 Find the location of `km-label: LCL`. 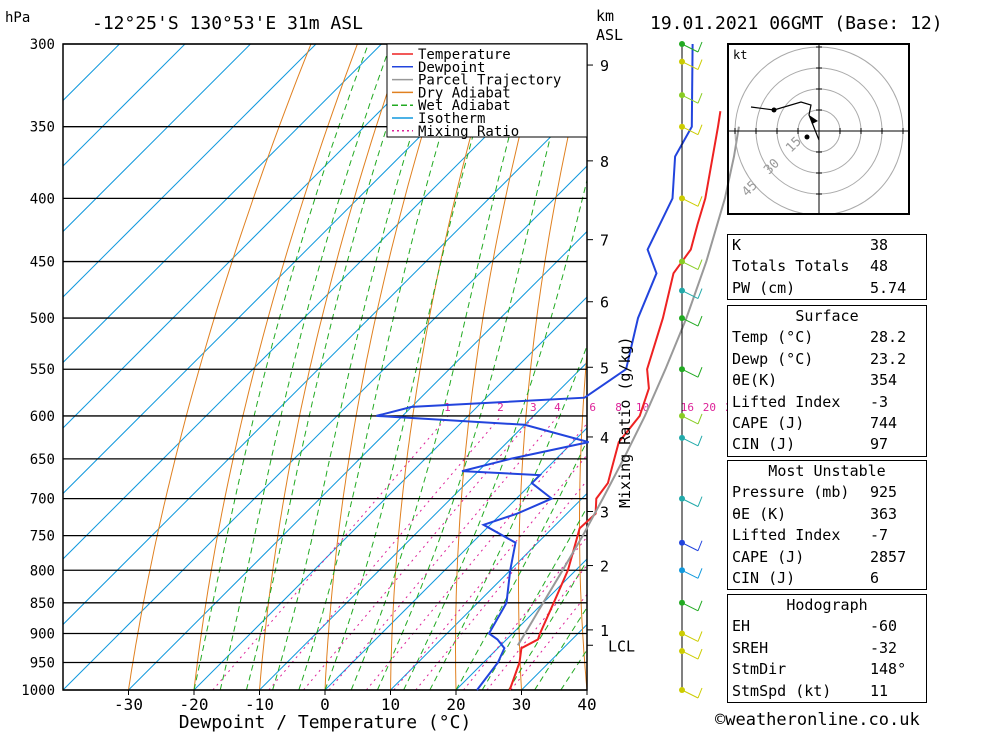

km-label: LCL is located at coordinates (621, 646).